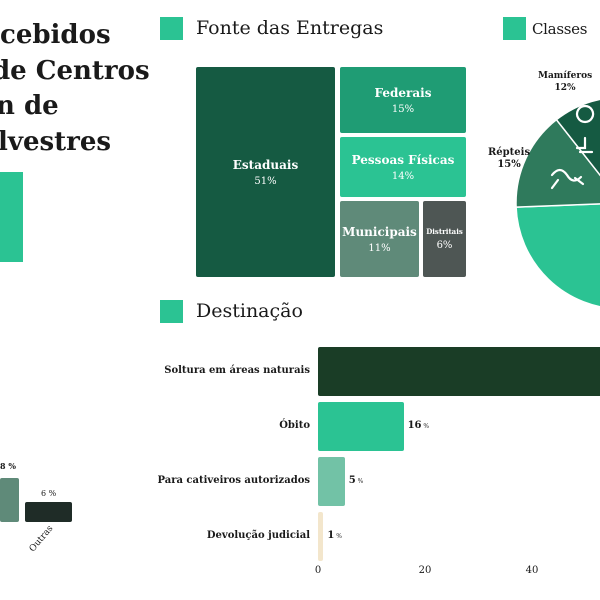 This screenshot has height=600, width=600. I want to click on bar-value-label: 5 %, so click(356, 480).